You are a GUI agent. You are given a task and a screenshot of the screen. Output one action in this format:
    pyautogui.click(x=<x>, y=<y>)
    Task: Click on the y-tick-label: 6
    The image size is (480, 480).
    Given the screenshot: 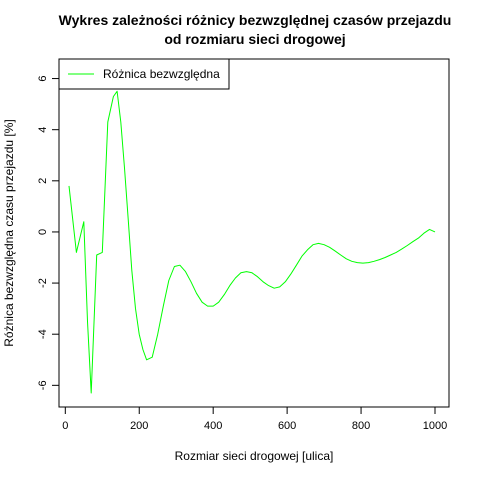 What is the action you would take?
    pyautogui.click(x=43, y=78)
    